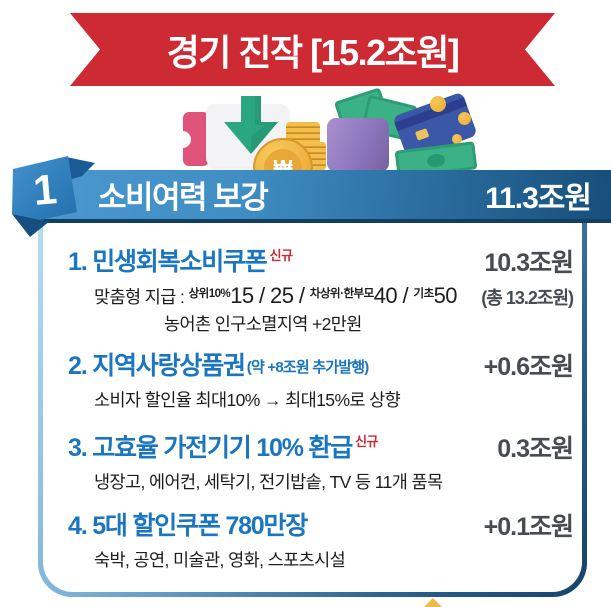 This screenshot has width=611, height=607. I want to click on item-amount: 0.3조원, so click(535, 449).